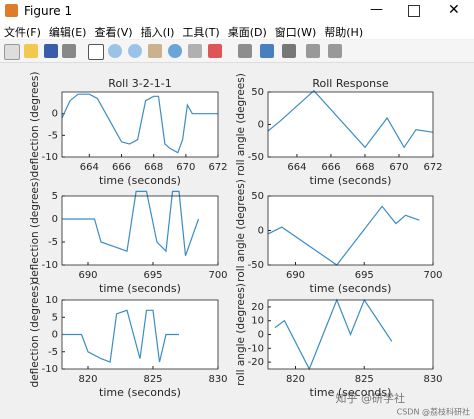 The height and width of the screenshot is (419, 474). Describe the element at coordinates (289, 51) in the screenshot. I see `tool-legend` at that location.